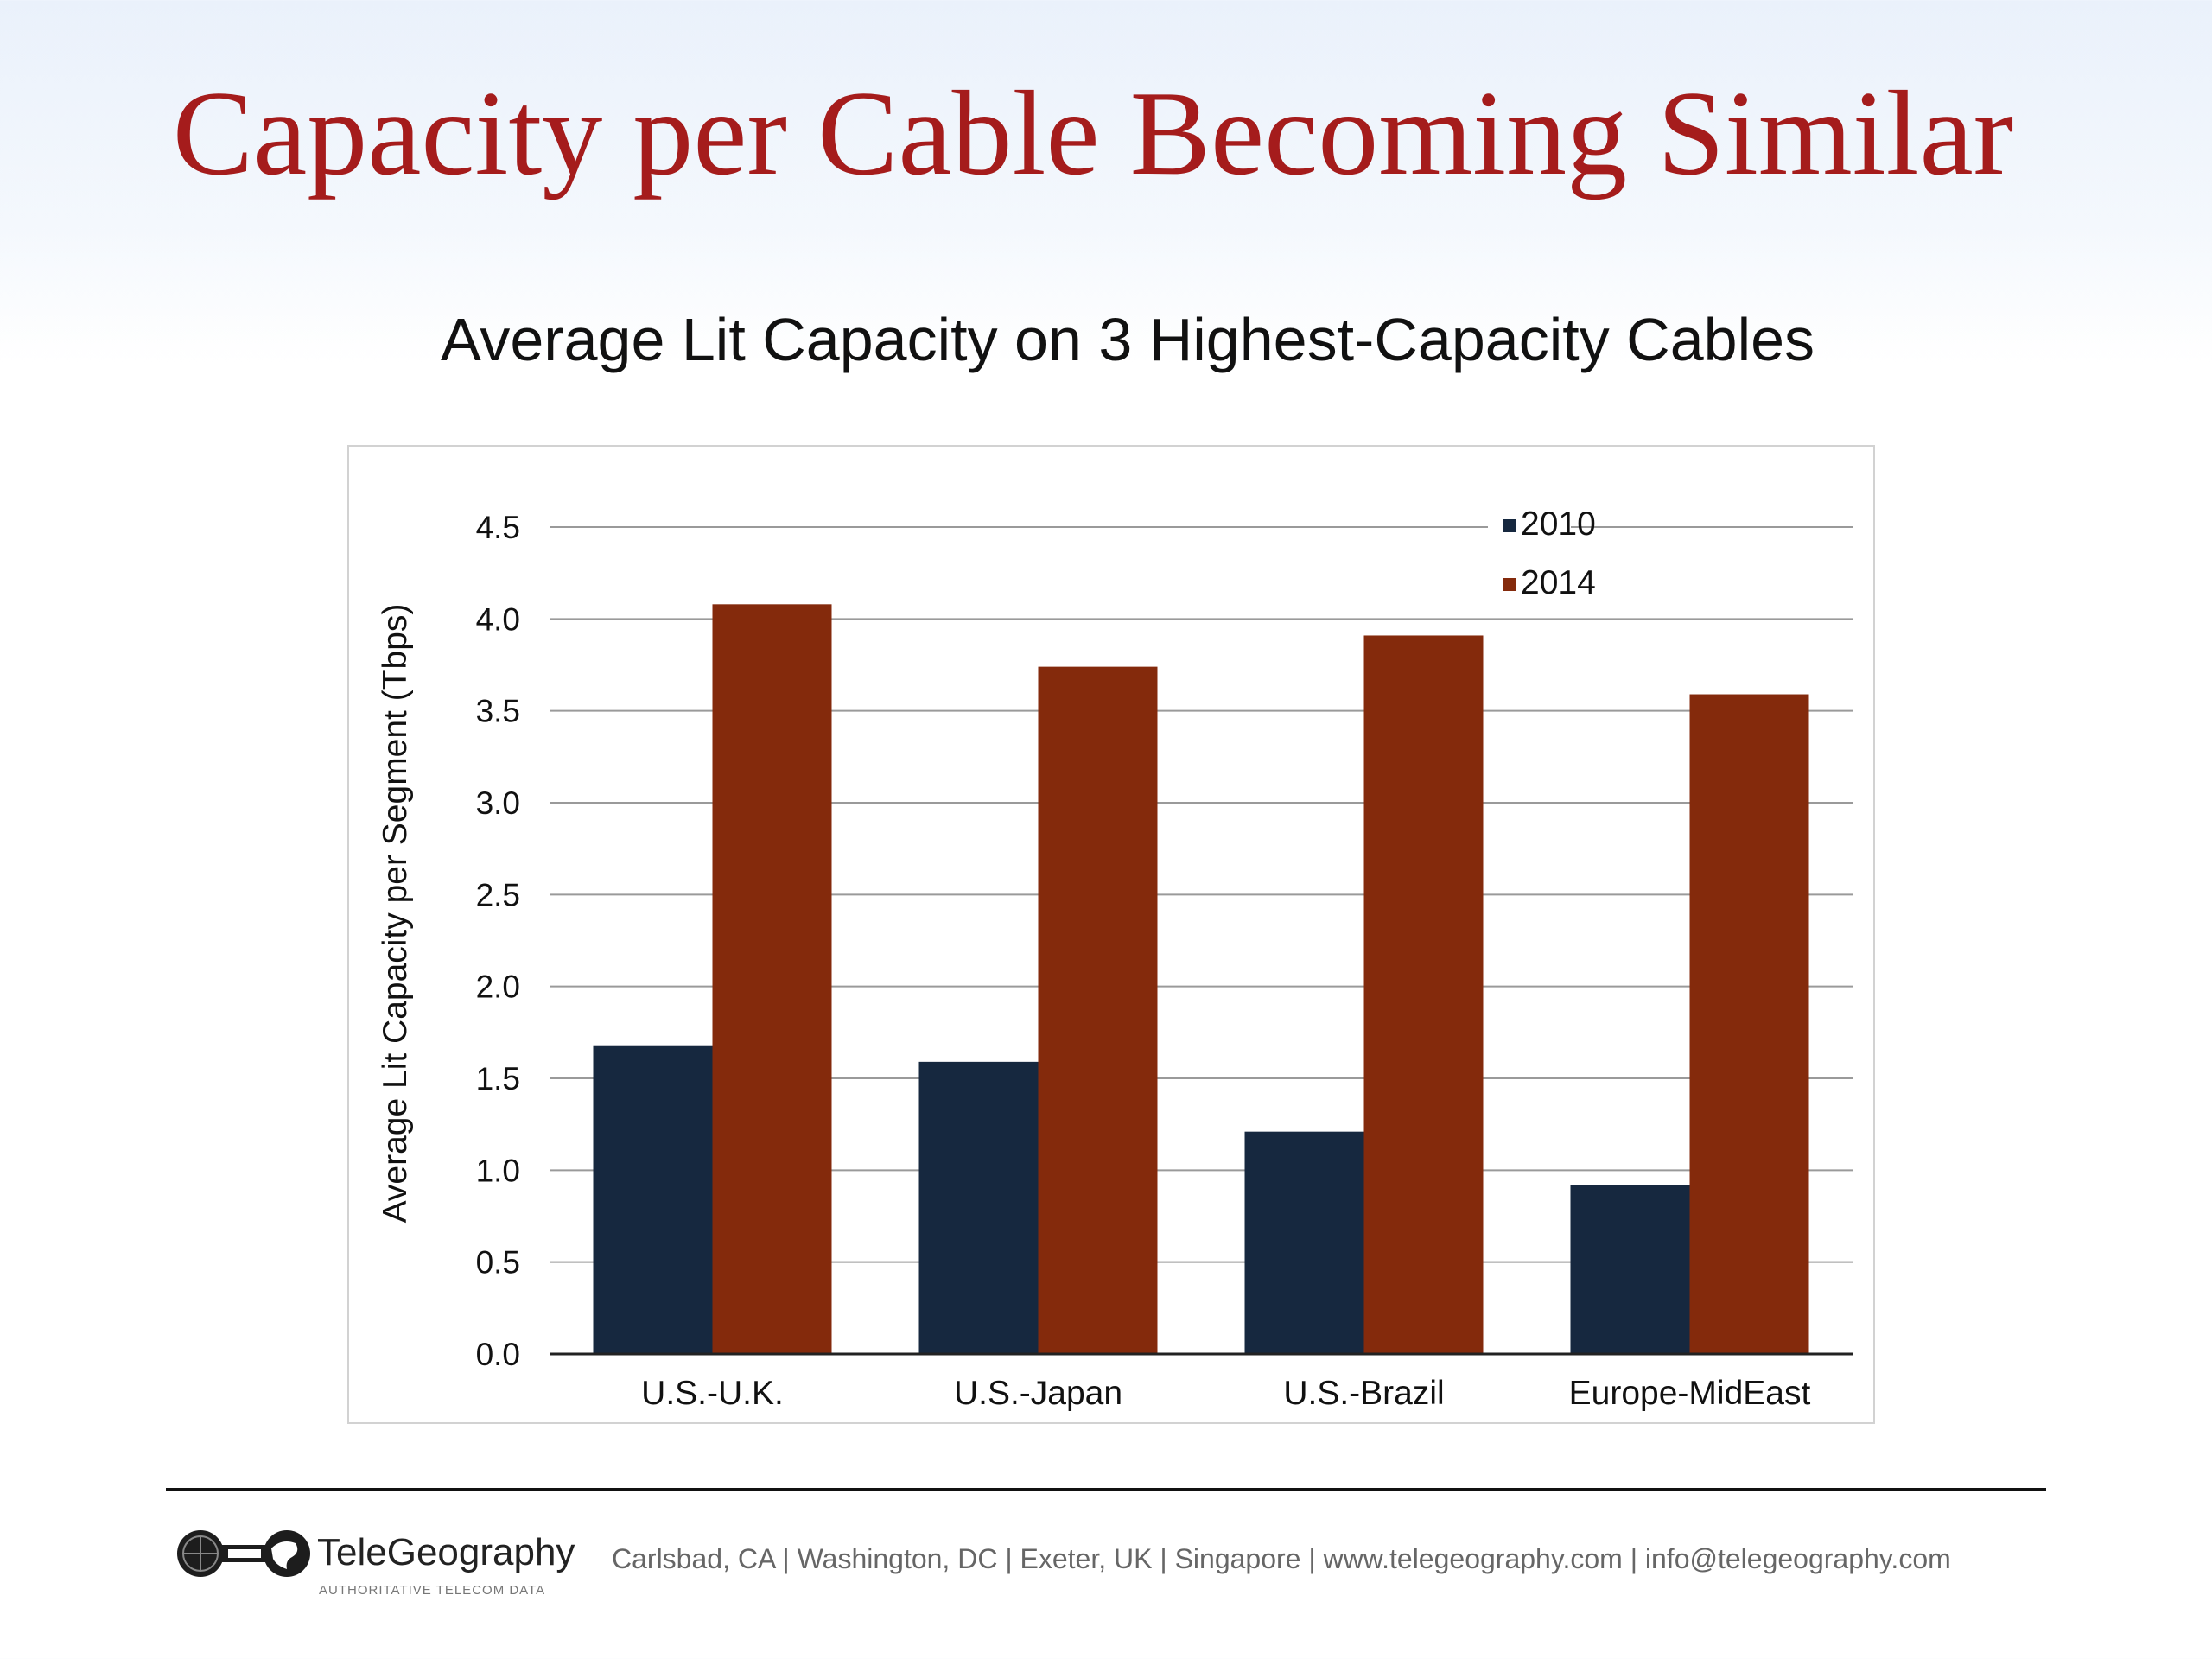 The height and width of the screenshot is (1659, 2212). What do you see at coordinates (1529, 559) in the screenshot?
I see `legend-background` at bounding box center [1529, 559].